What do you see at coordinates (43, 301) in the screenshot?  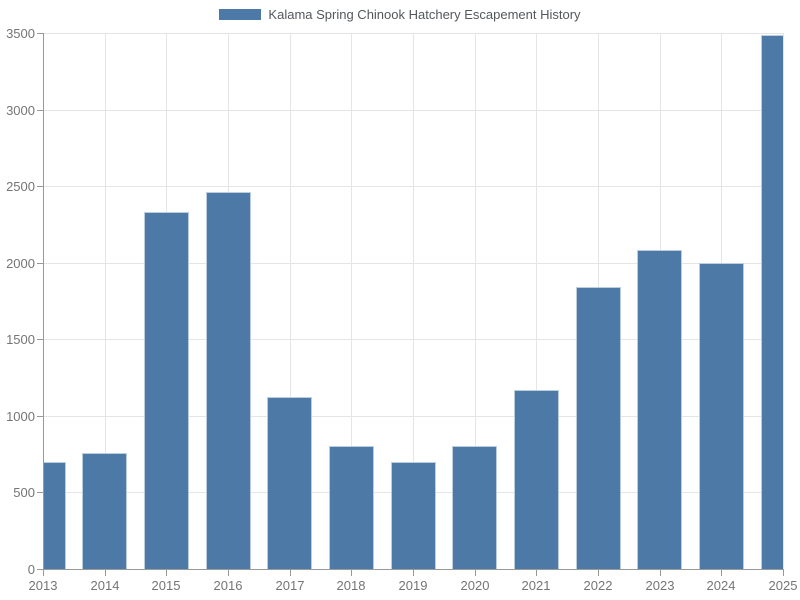 I see `y-axis-line` at bounding box center [43, 301].